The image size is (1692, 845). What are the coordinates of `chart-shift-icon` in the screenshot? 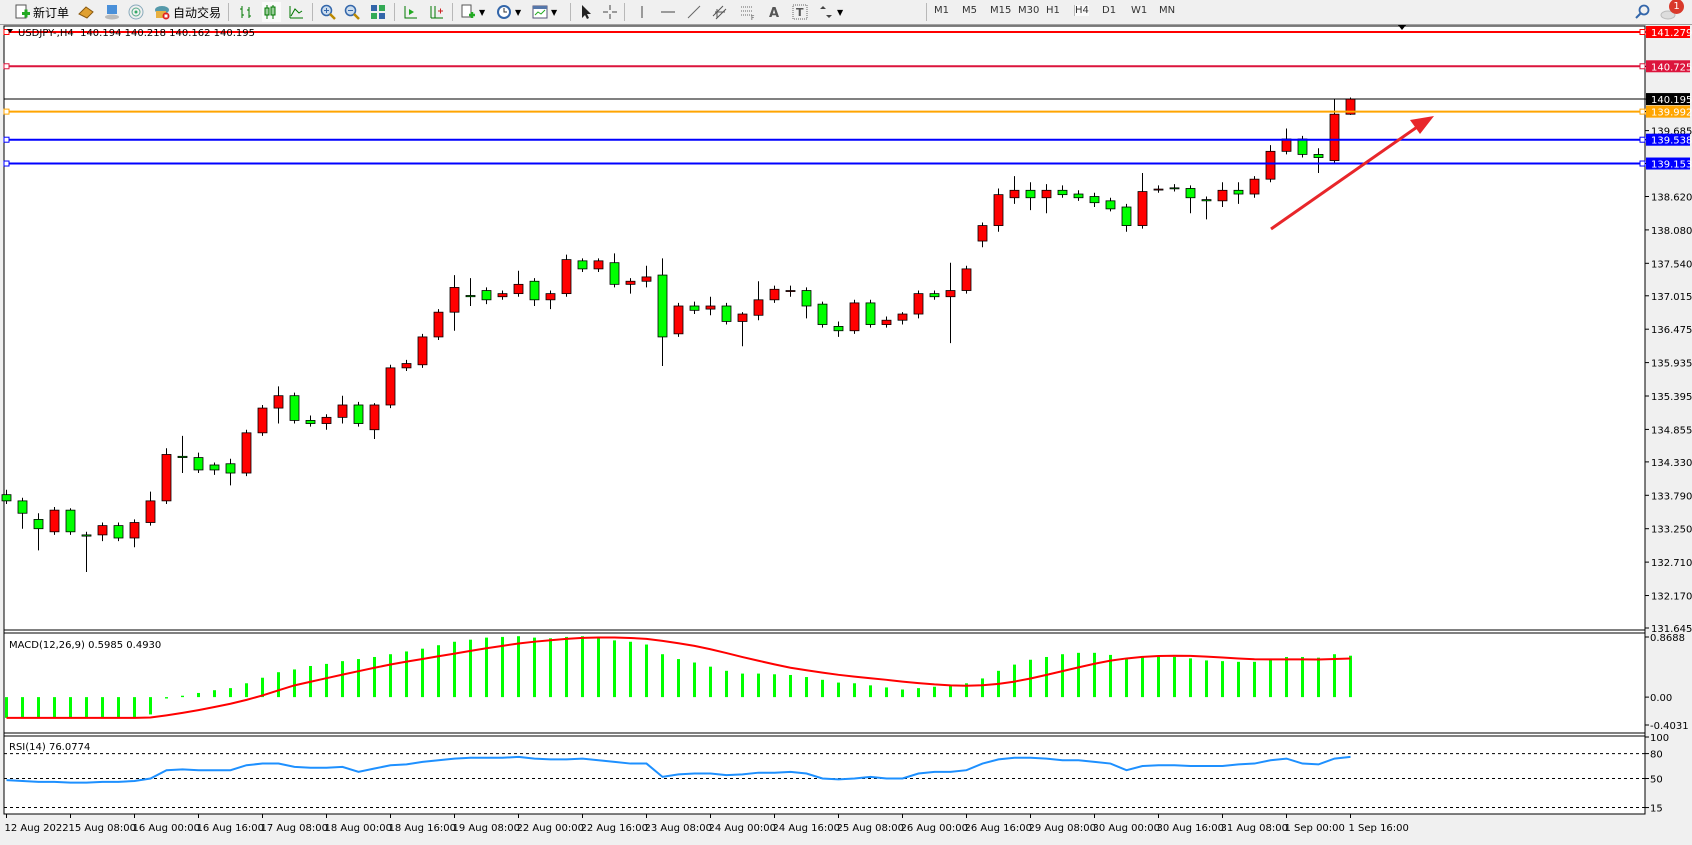 It's located at (410, 12).